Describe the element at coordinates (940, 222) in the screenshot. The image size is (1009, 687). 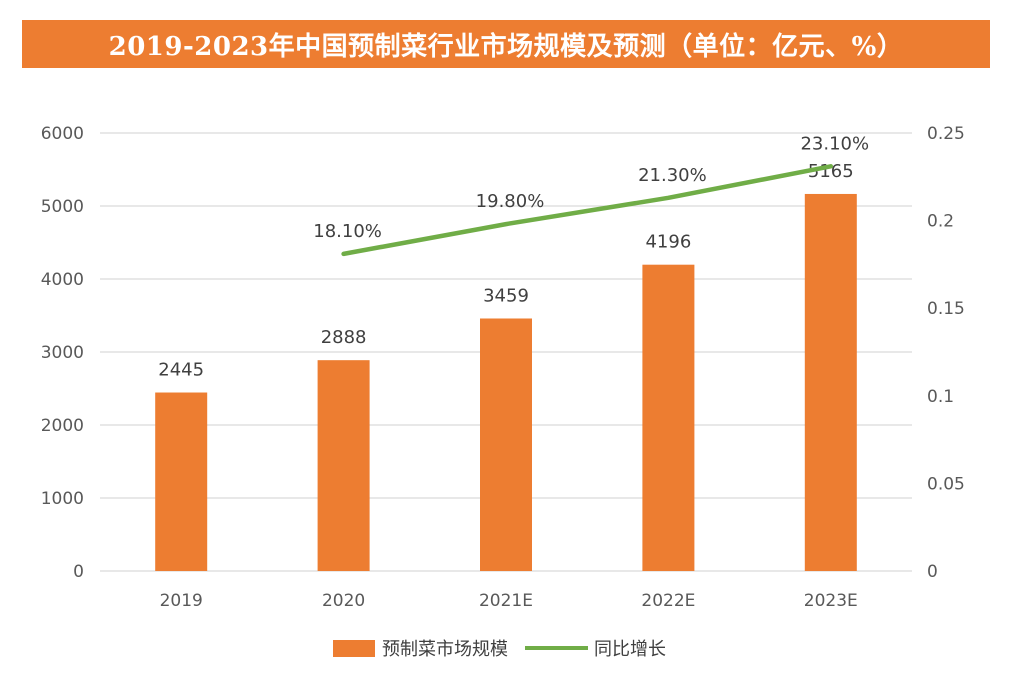
I see `right-axis-tick-0.2: 0.2` at that location.